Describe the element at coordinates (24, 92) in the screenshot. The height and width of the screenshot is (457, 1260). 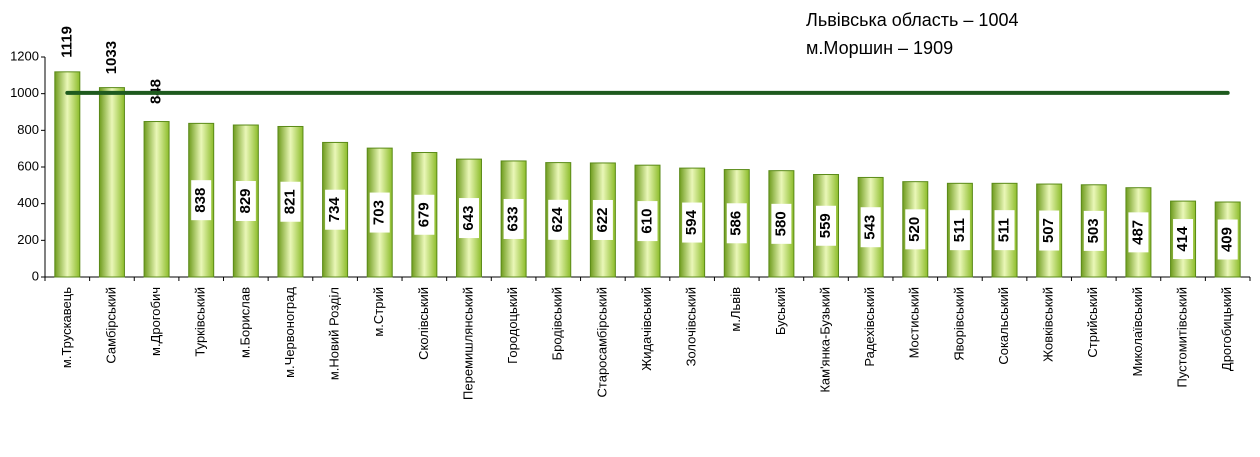
I see `y-tick-label: 1000` at that location.